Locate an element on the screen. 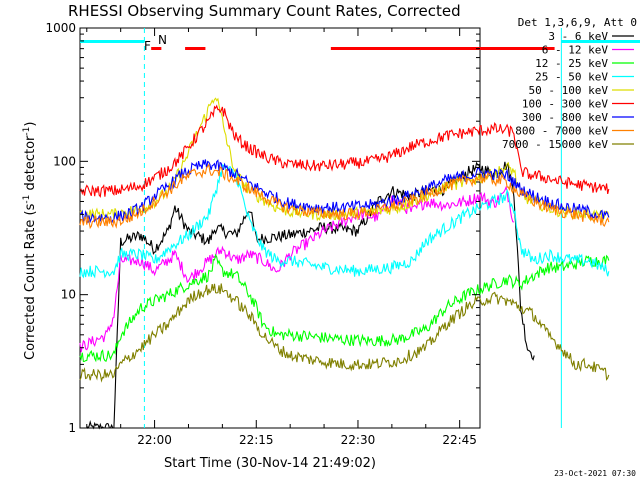 This screenshot has width=640, height=480. y-tick-label-3: 1000 is located at coordinates (60, 28).